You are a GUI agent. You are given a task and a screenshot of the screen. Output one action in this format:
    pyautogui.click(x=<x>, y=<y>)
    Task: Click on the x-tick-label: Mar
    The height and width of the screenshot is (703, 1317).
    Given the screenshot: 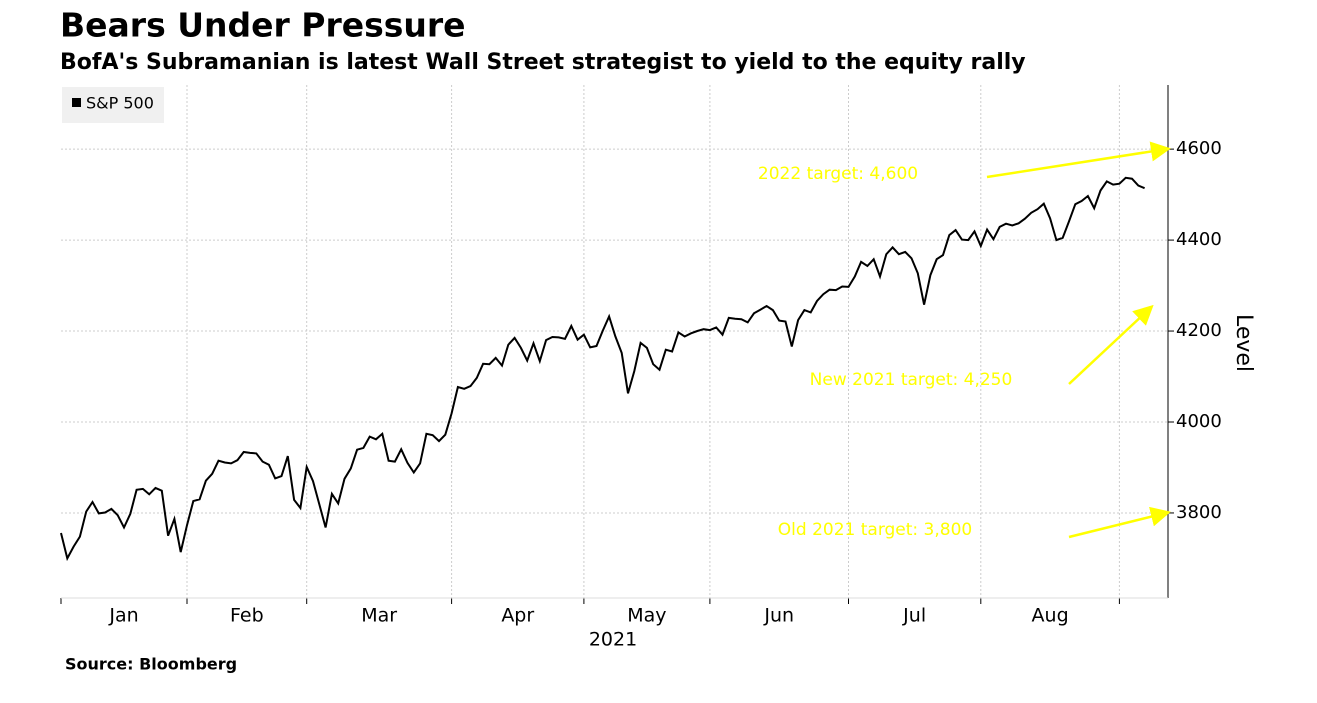 What is the action you would take?
    pyautogui.click(x=379, y=616)
    